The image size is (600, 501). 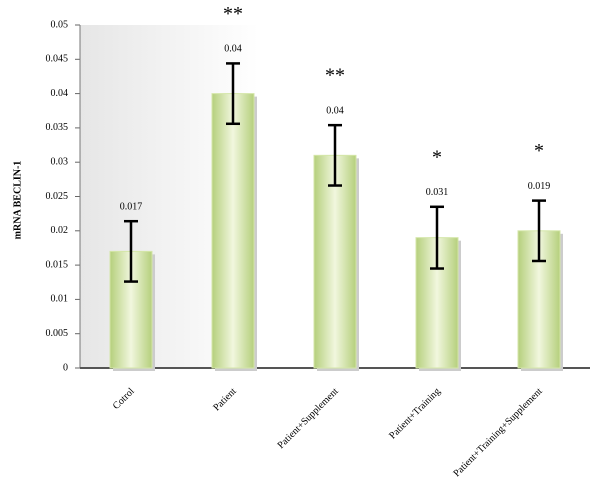 What do you see at coordinates (308, 418) in the screenshot?
I see `x-tick-label: Patient+Supplement` at bounding box center [308, 418].